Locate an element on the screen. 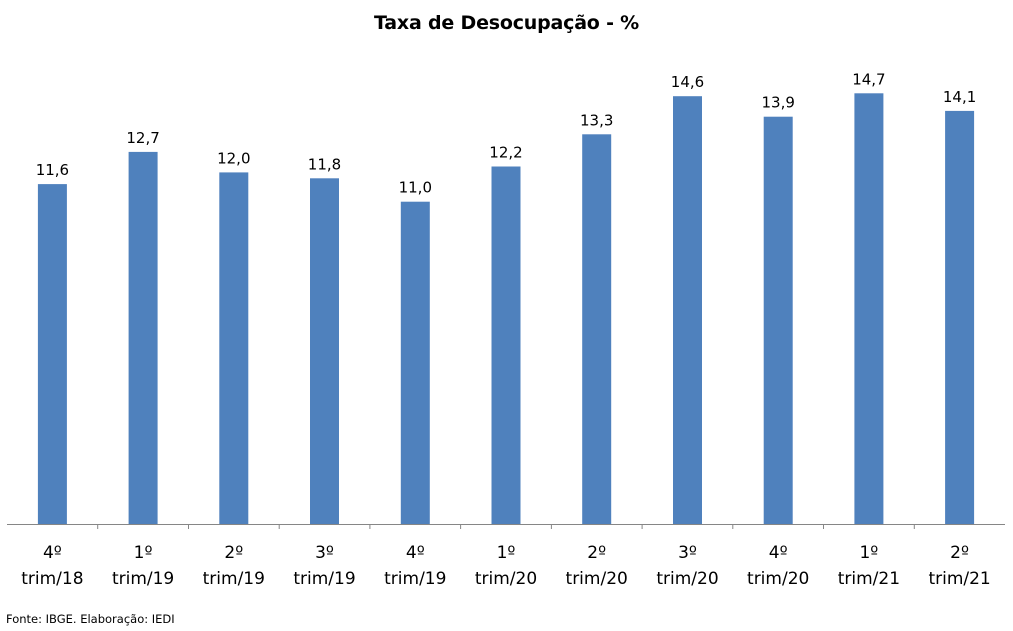  x-tick-label: trim/18 is located at coordinates (52, 579).